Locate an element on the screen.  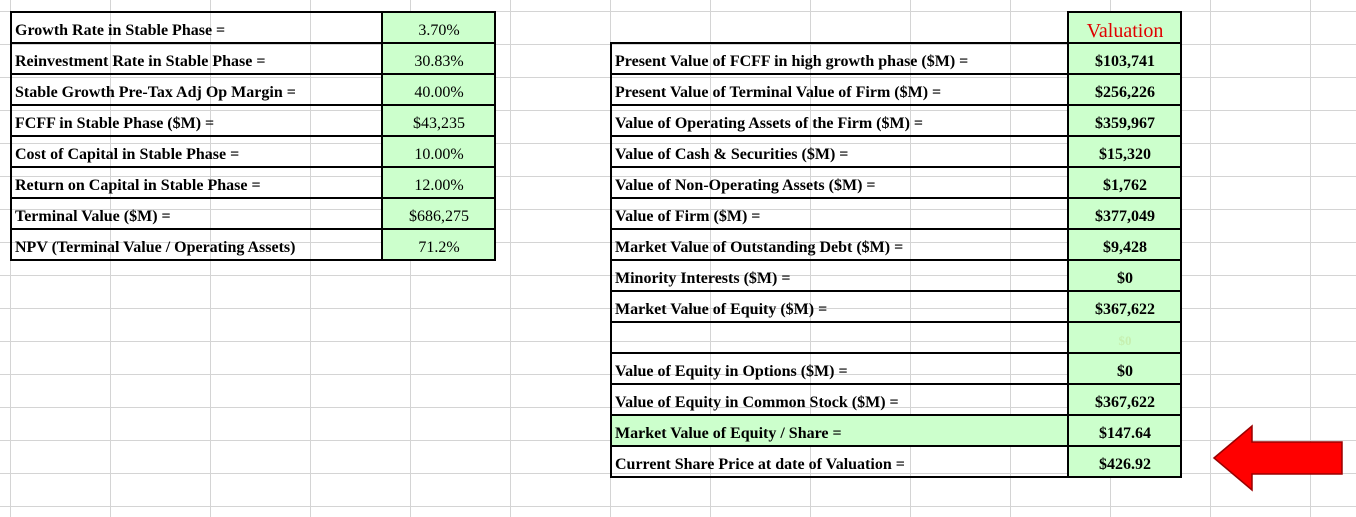
valuation-value-cell: $15,320 is located at coordinates (1124, 151).